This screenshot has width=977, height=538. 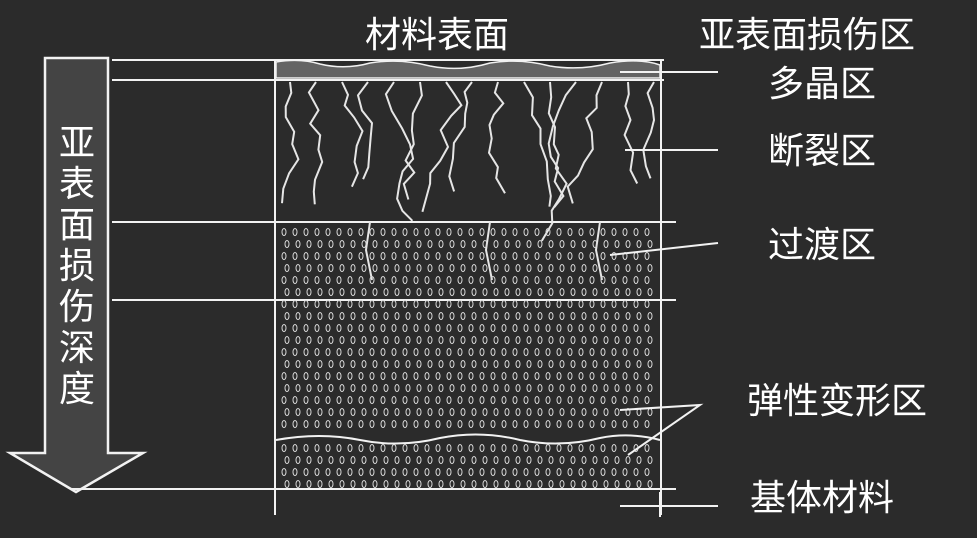 I want to click on crack, so click(x=365, y=130).